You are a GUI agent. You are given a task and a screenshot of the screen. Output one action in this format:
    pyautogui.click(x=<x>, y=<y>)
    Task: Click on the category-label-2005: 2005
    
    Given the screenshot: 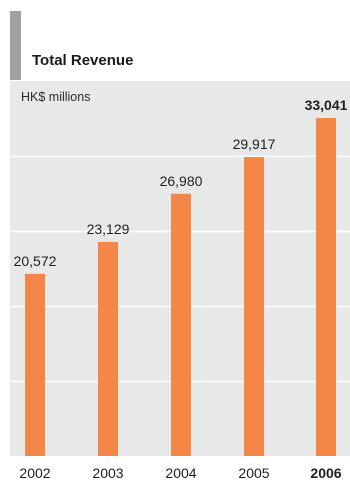 What is the action you would take?
    pyautogui.click(x=253, y=473)
    